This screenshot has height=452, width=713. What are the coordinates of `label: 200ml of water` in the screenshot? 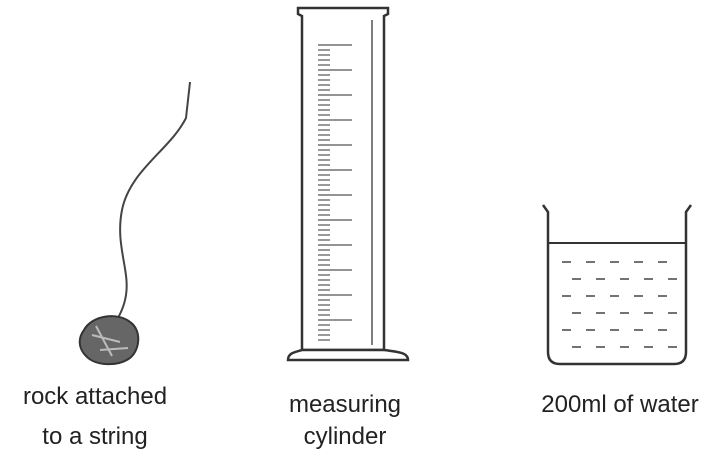 It's located at (619, 404).